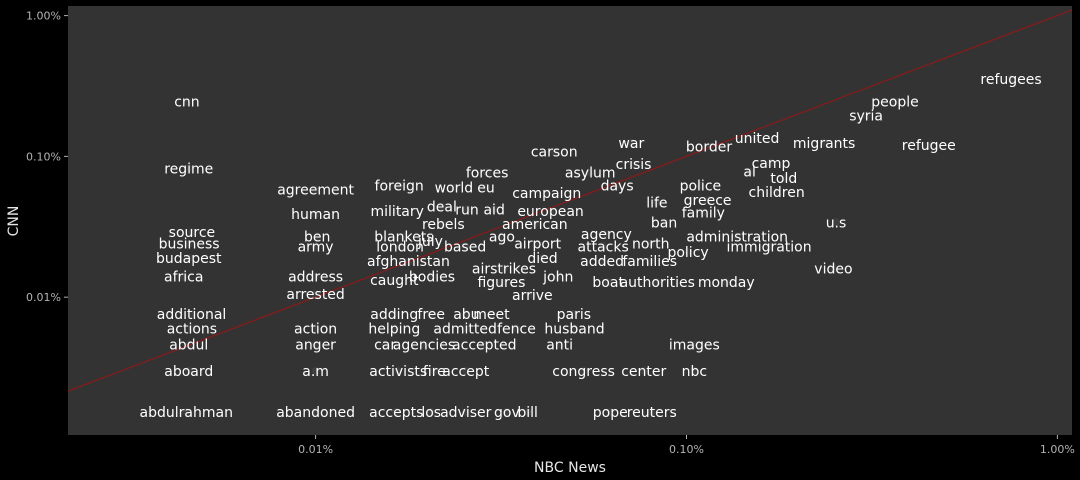  I want to click on word-label: forces, so click(487, 173).